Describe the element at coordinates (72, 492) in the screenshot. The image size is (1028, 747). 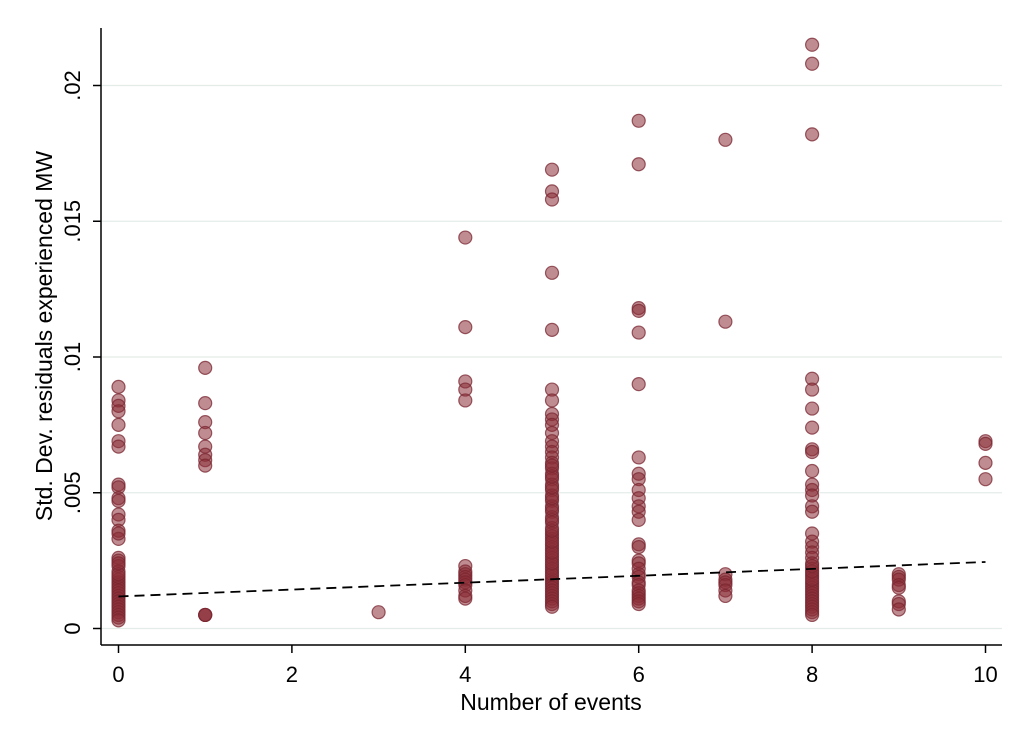
I see `y-tick-label: .005` at that location.